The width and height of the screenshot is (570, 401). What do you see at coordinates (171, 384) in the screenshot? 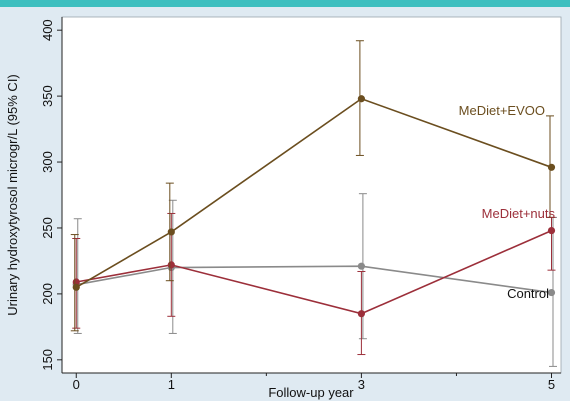
I see `x-tick-label: 1` at bounding box center [171, 384].